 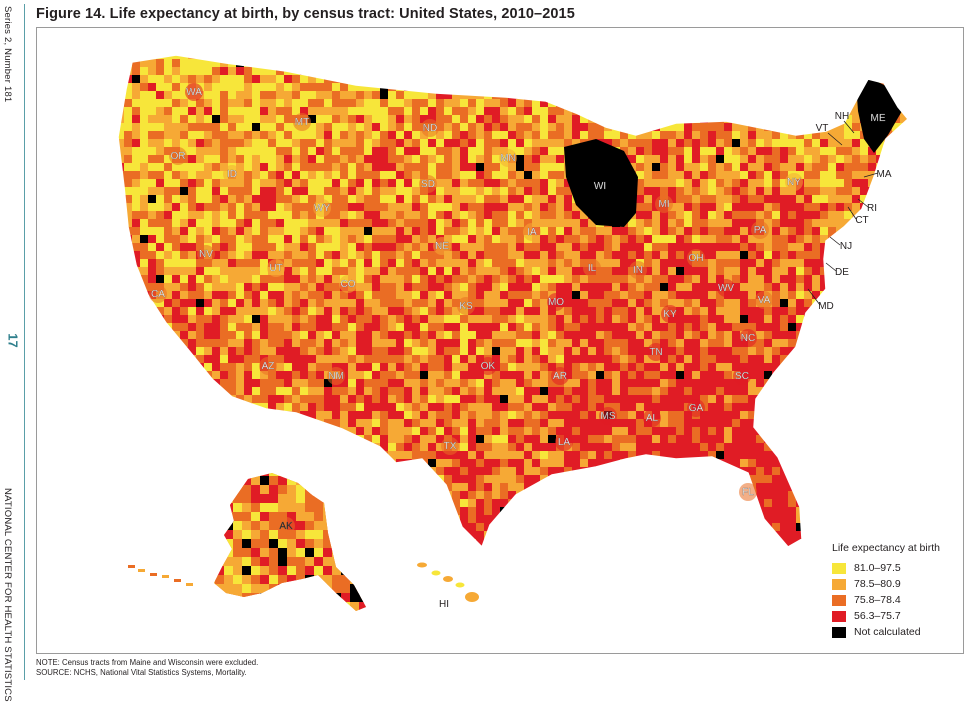 I want to click on page-number: 17, so click(x=13, y=341).